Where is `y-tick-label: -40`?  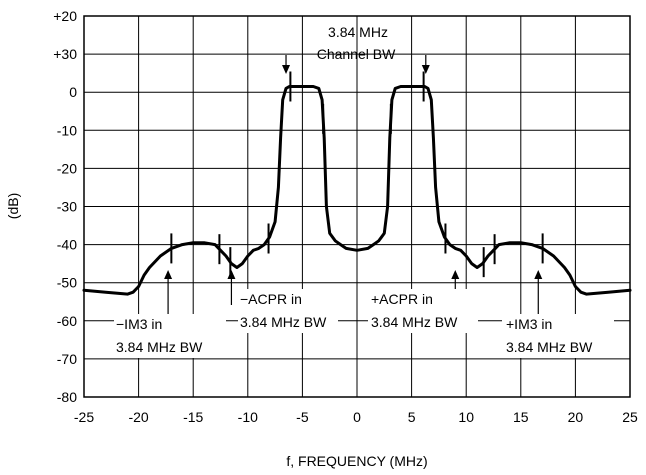
y-tick-label: -40 is located at coordinates (67, 245).